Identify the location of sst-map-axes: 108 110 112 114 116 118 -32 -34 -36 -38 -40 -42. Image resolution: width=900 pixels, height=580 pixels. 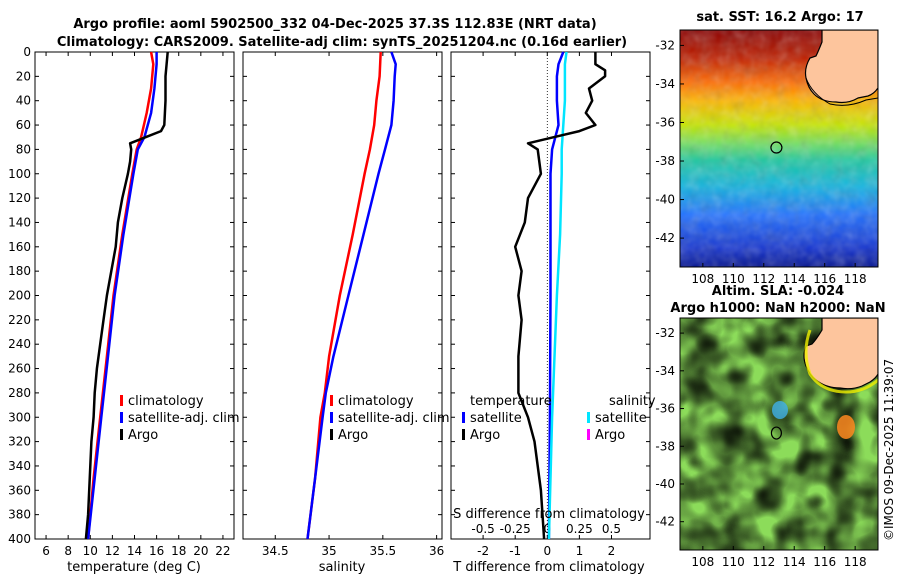
(760, 162).